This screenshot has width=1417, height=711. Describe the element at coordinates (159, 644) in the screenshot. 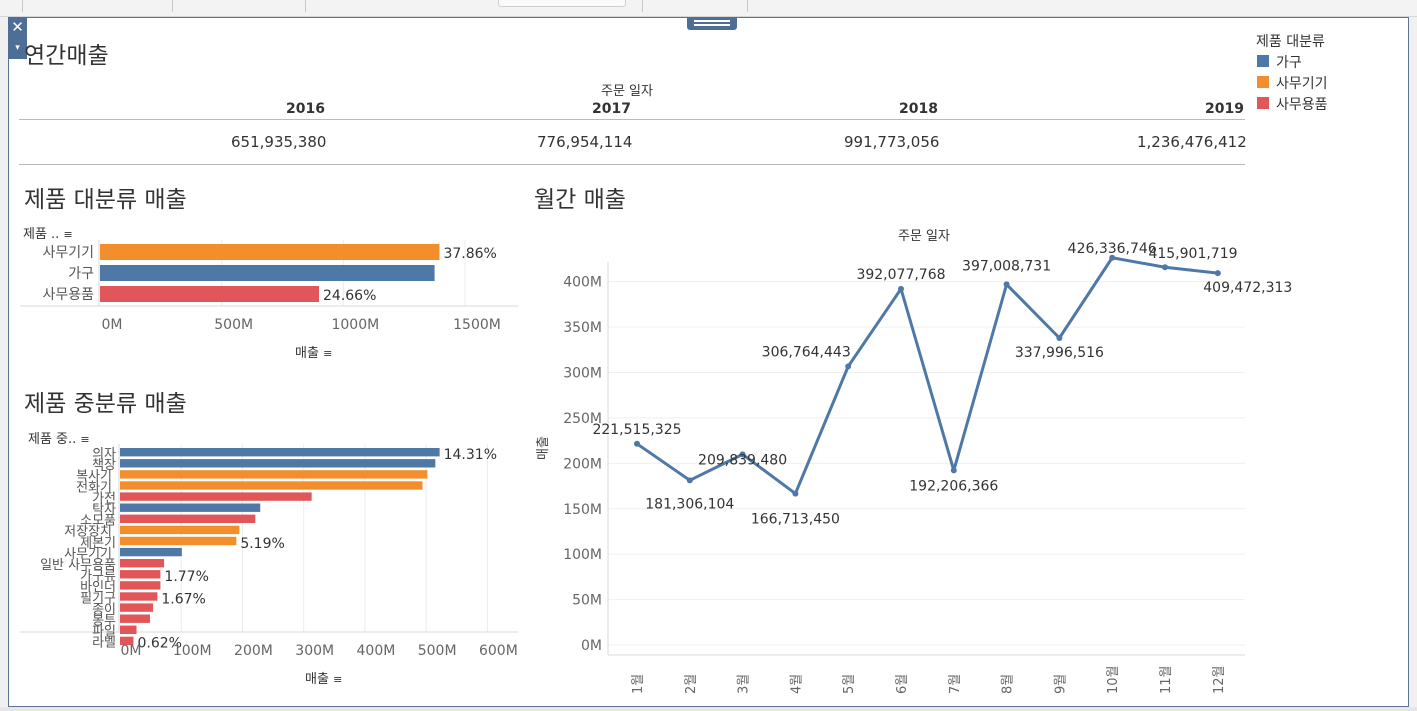

I see `bar-data-label: 0.62%` at that location.